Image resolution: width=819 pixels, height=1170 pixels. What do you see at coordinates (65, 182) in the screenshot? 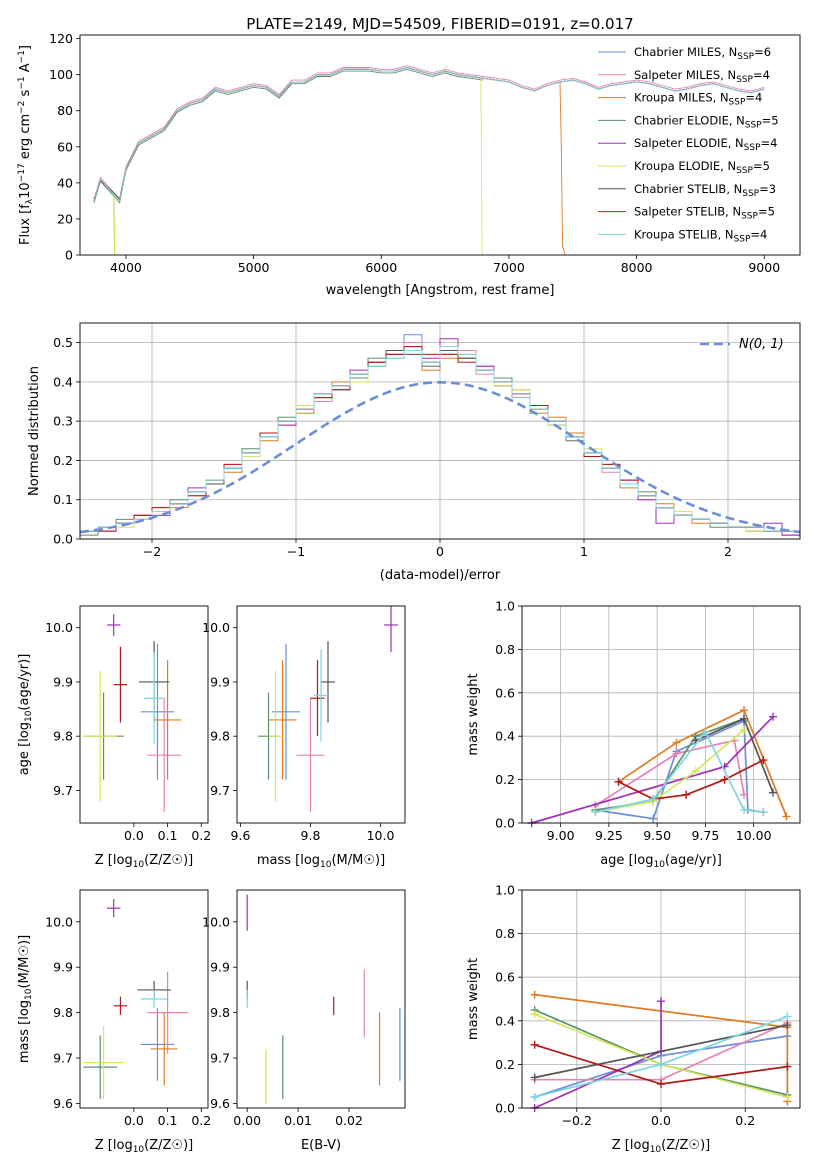
I see `y-tick-label: 40` at bounding box center [65, 182].